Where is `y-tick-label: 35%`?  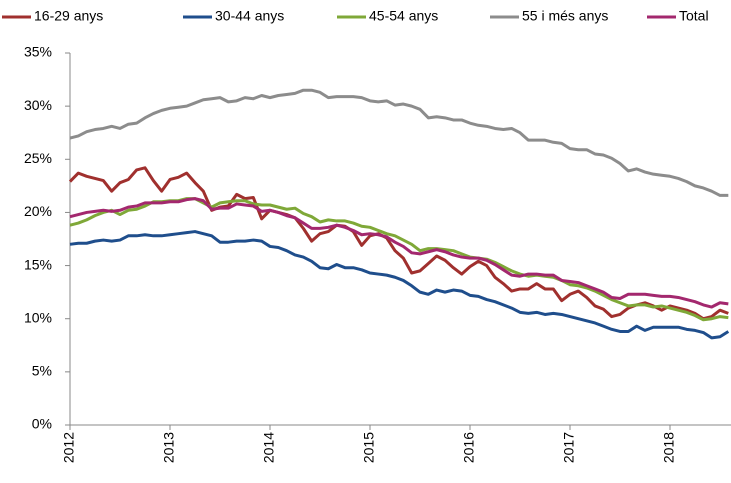
y-tick-label: 35% is located at coordinates (38, 52).